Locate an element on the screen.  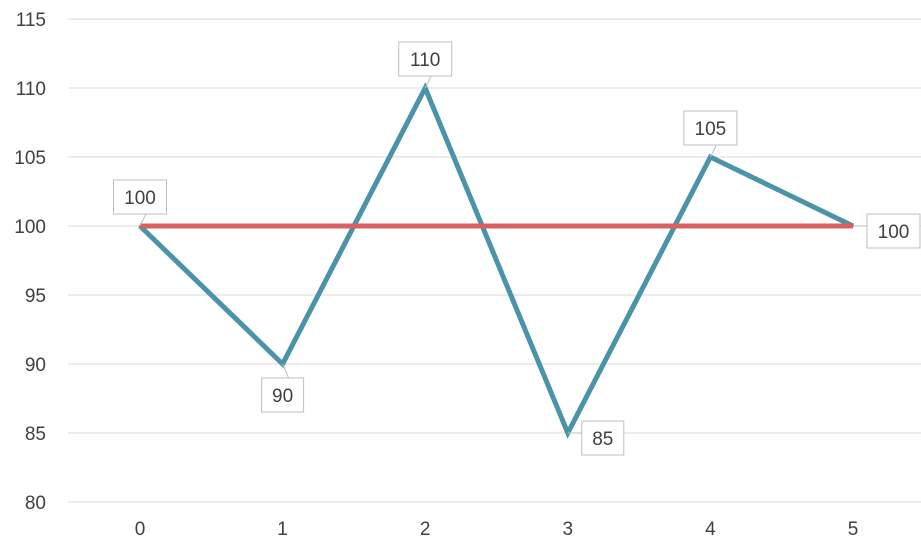
x-tick-label: 4 is located at coordinates (710, 529).